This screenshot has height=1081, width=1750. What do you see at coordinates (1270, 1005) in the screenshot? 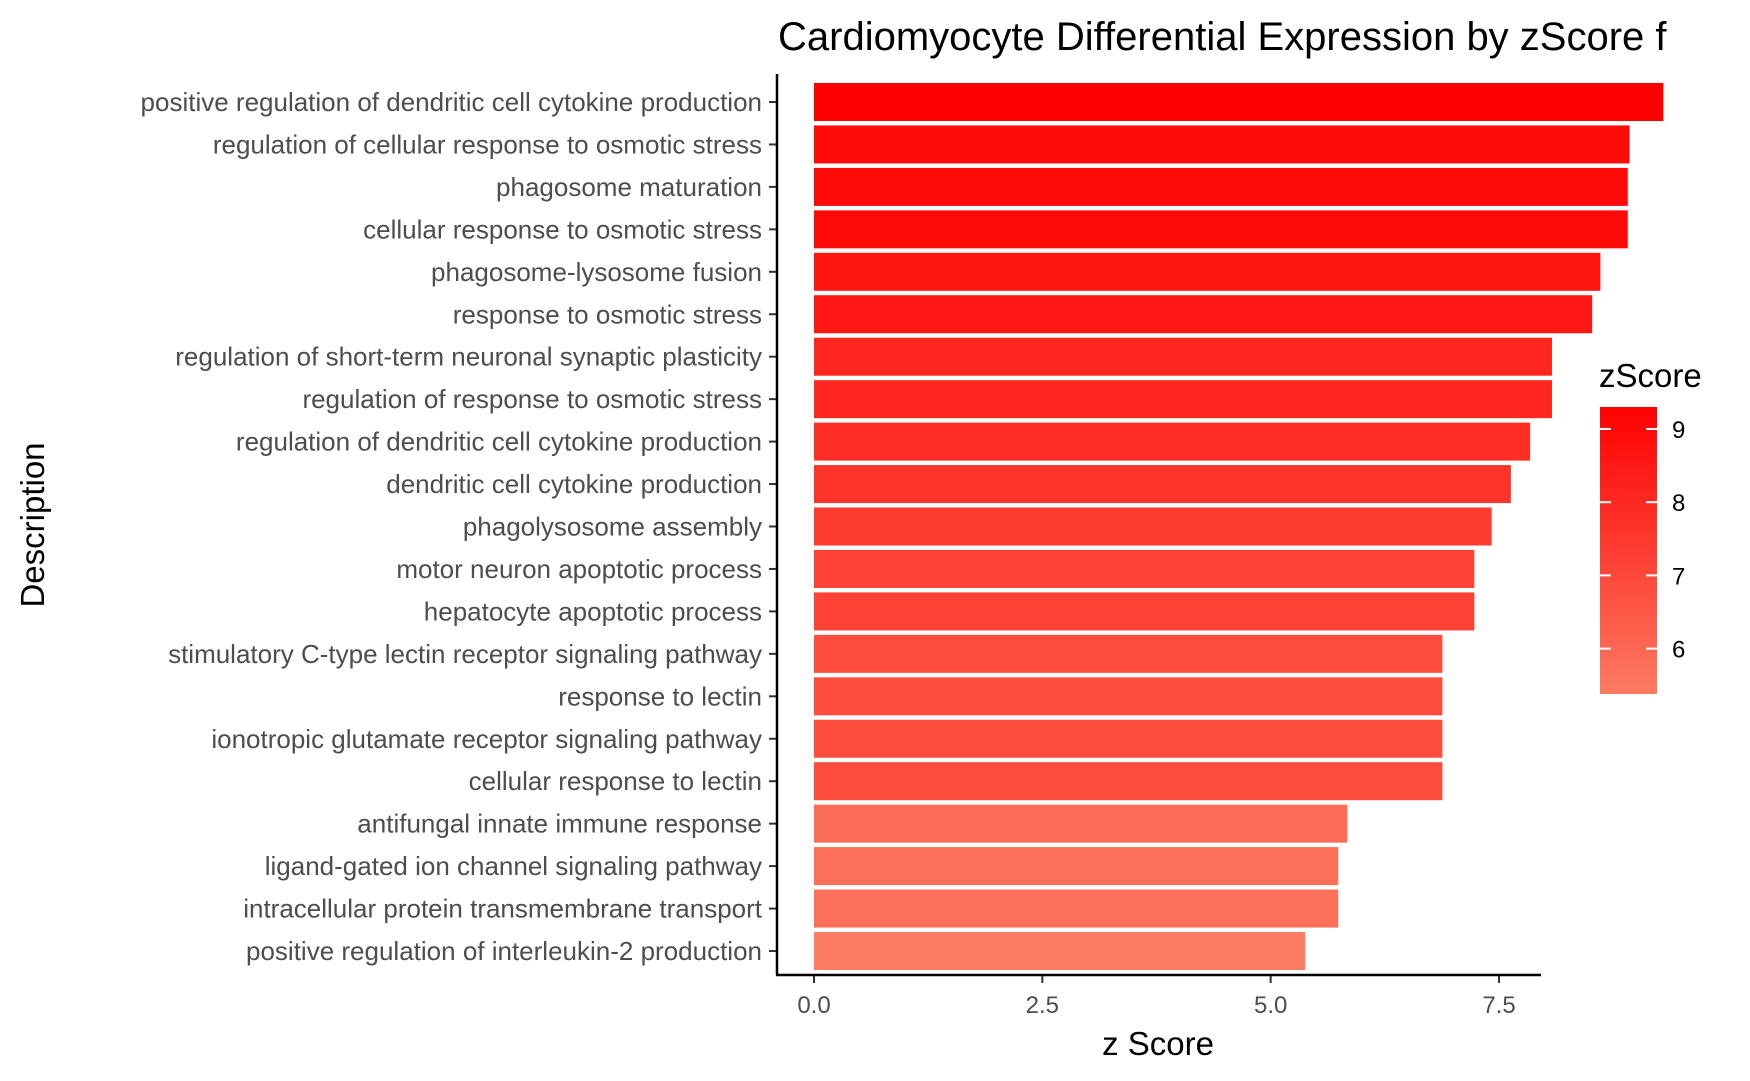
I see `x-tick-label: 5.0` at bounding box center [1270, 1005].